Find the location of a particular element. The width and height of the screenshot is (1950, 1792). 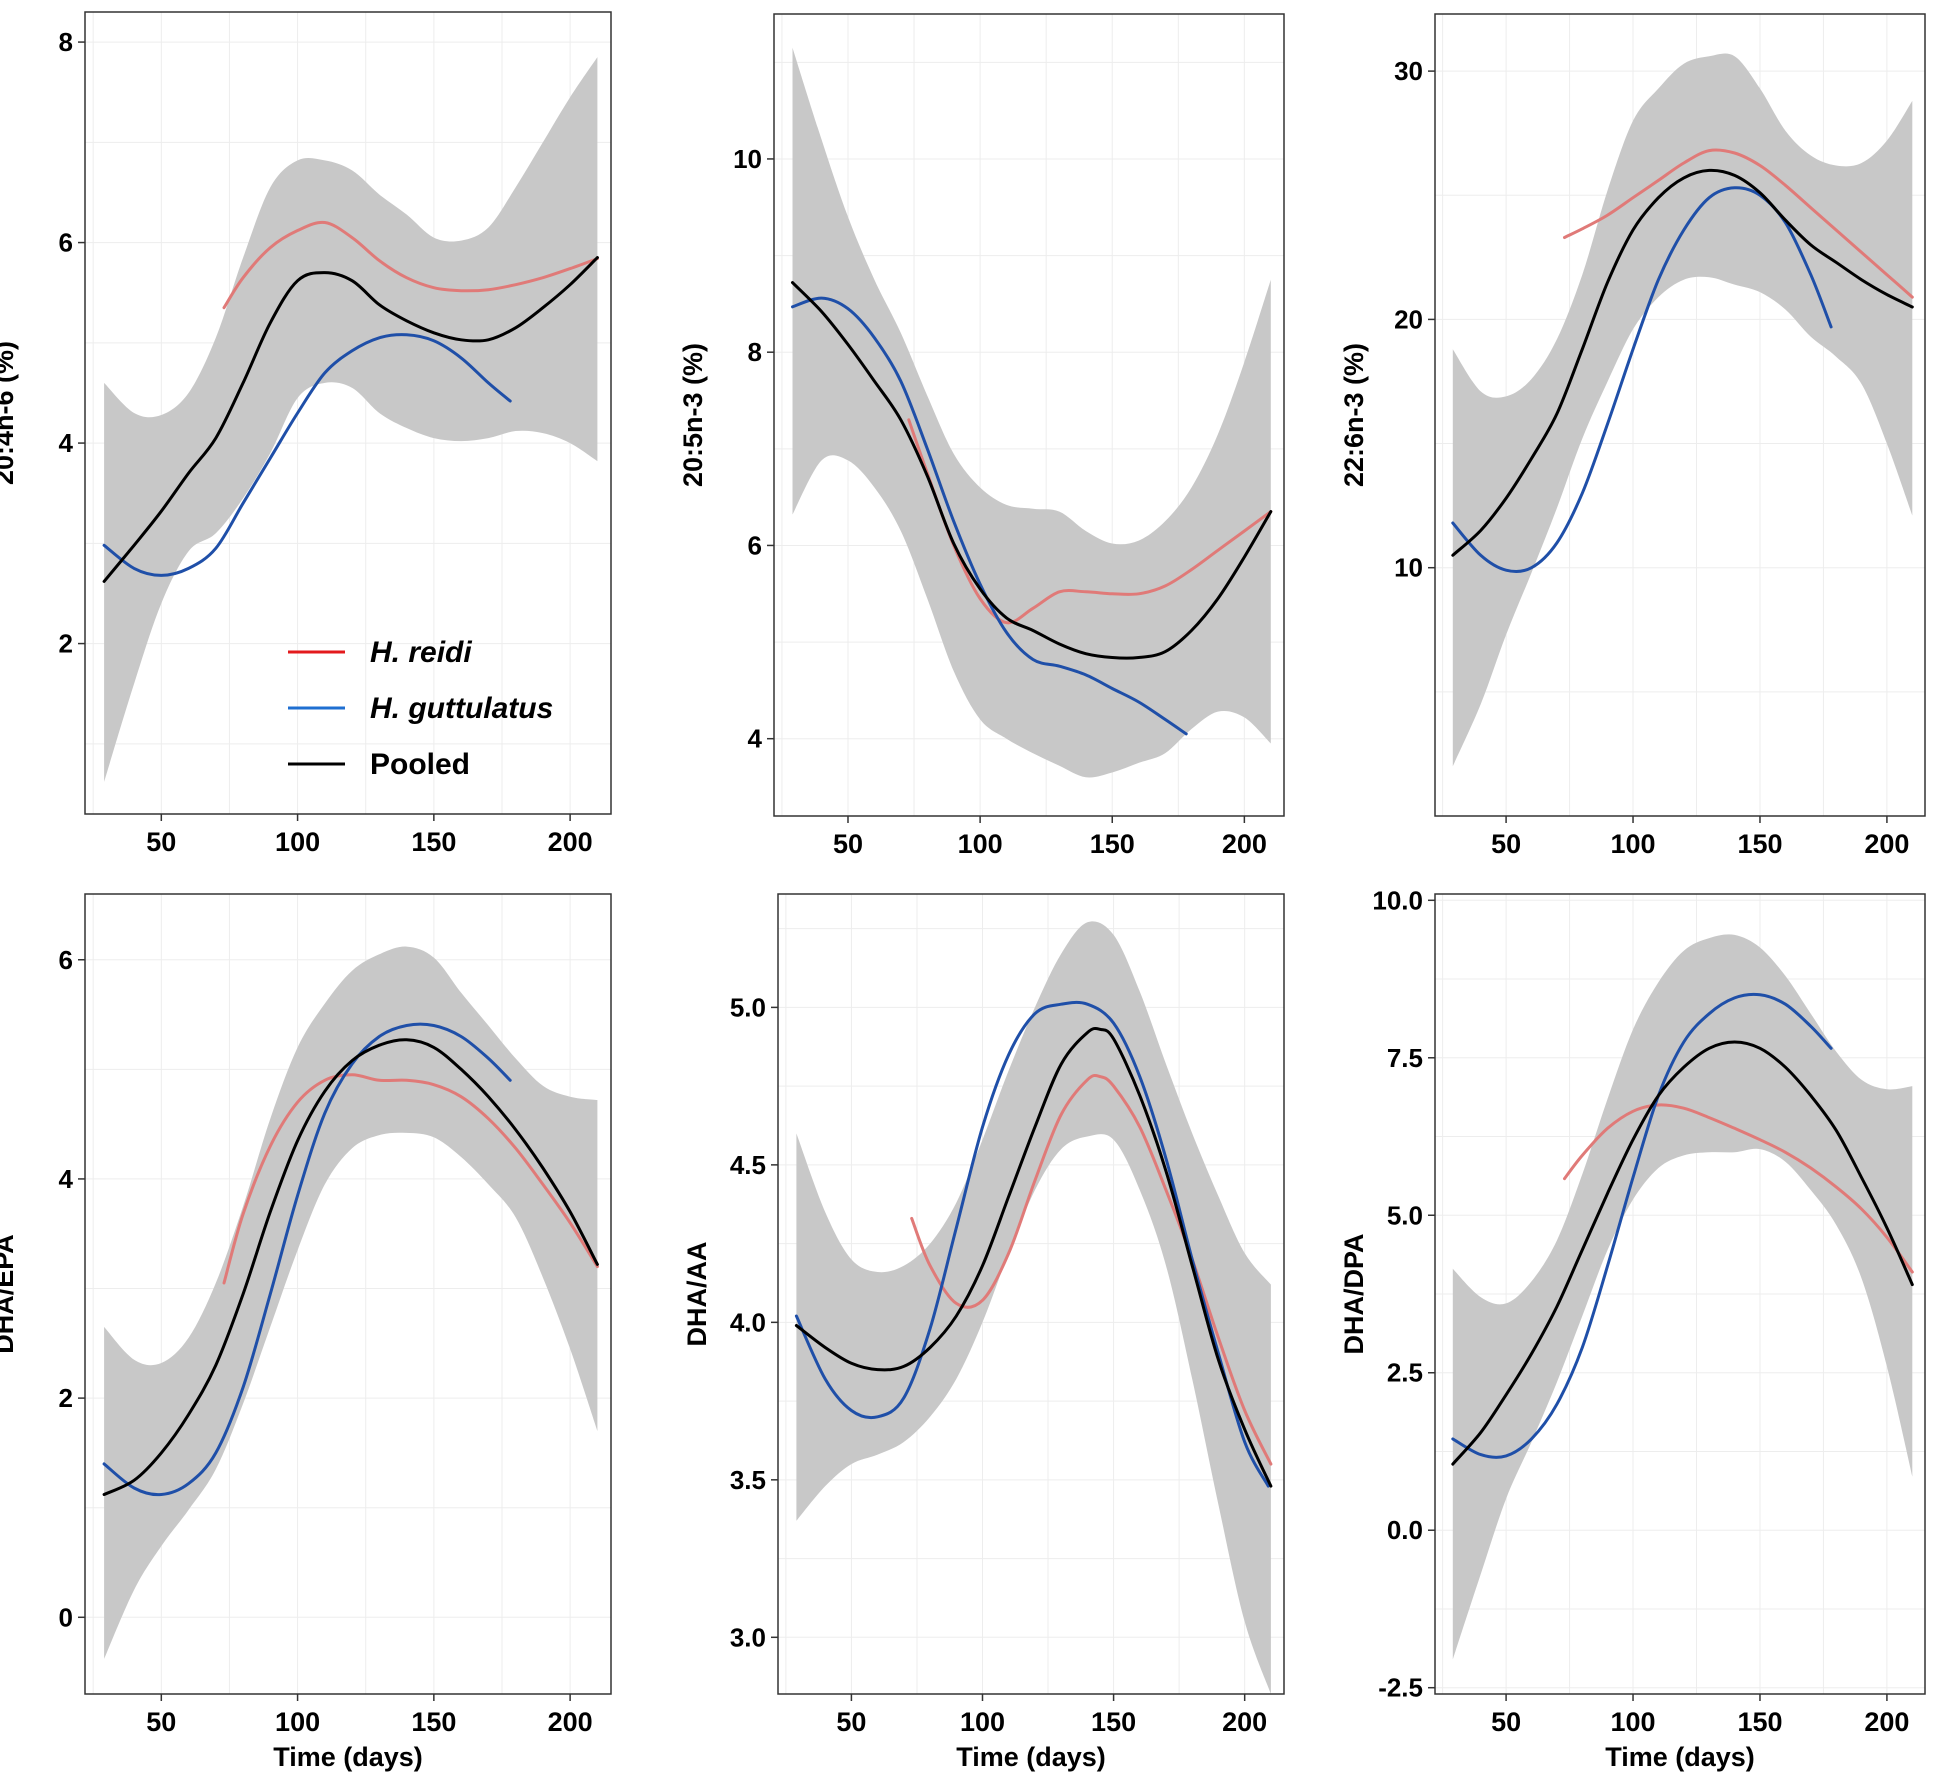

y-tick-label: -2.5 is located at coordinates (1400, 1688).